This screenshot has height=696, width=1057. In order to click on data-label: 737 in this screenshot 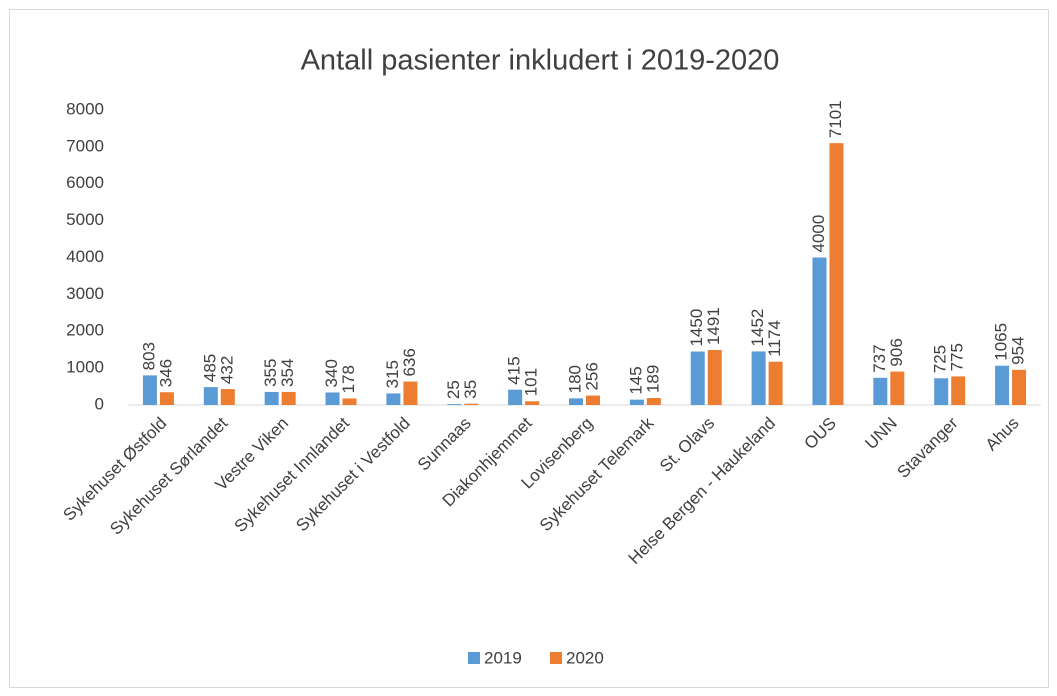, I will do `click(879, 358)`.